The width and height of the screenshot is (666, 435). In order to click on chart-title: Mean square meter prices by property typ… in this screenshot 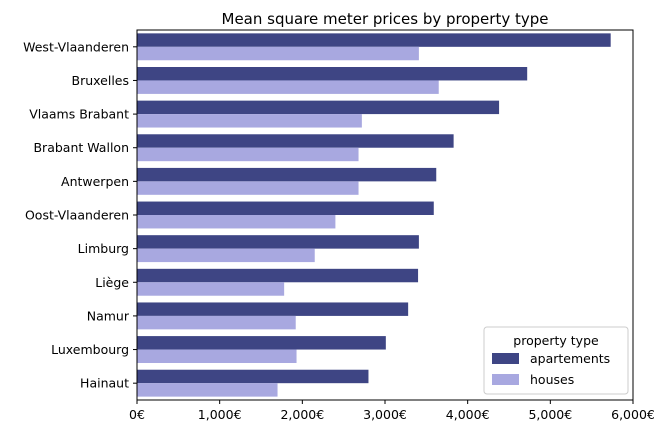, I will do `click(385, 19)`.